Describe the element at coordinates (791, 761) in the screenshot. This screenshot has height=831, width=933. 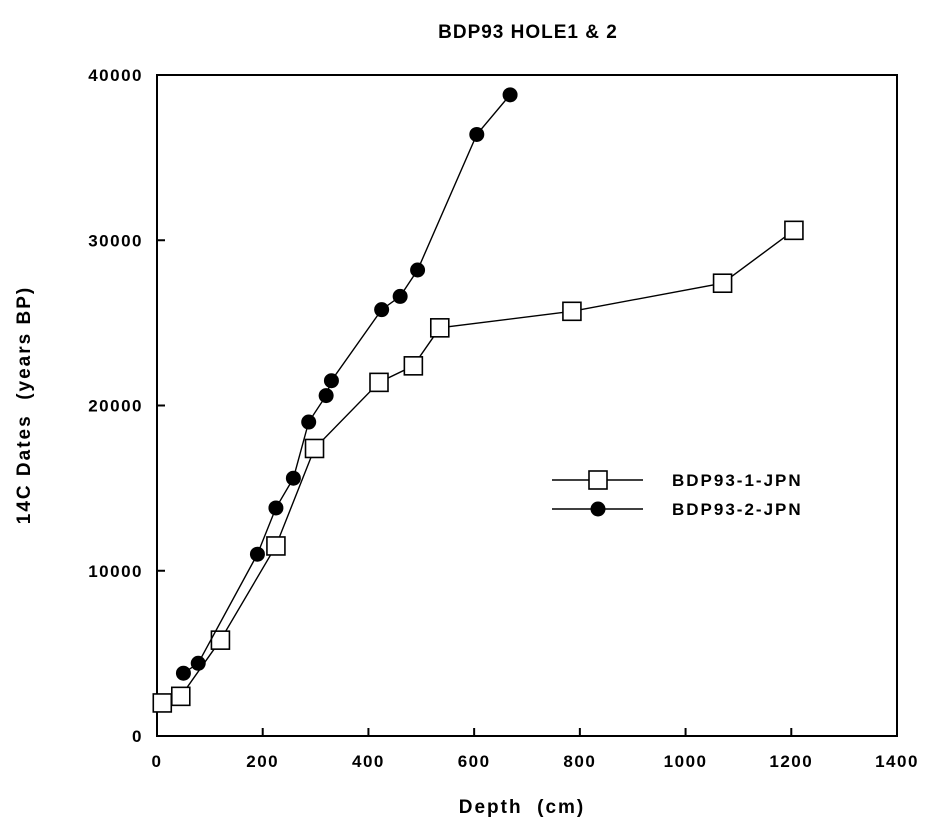
I see `x-tick-label: 1200` at that location.